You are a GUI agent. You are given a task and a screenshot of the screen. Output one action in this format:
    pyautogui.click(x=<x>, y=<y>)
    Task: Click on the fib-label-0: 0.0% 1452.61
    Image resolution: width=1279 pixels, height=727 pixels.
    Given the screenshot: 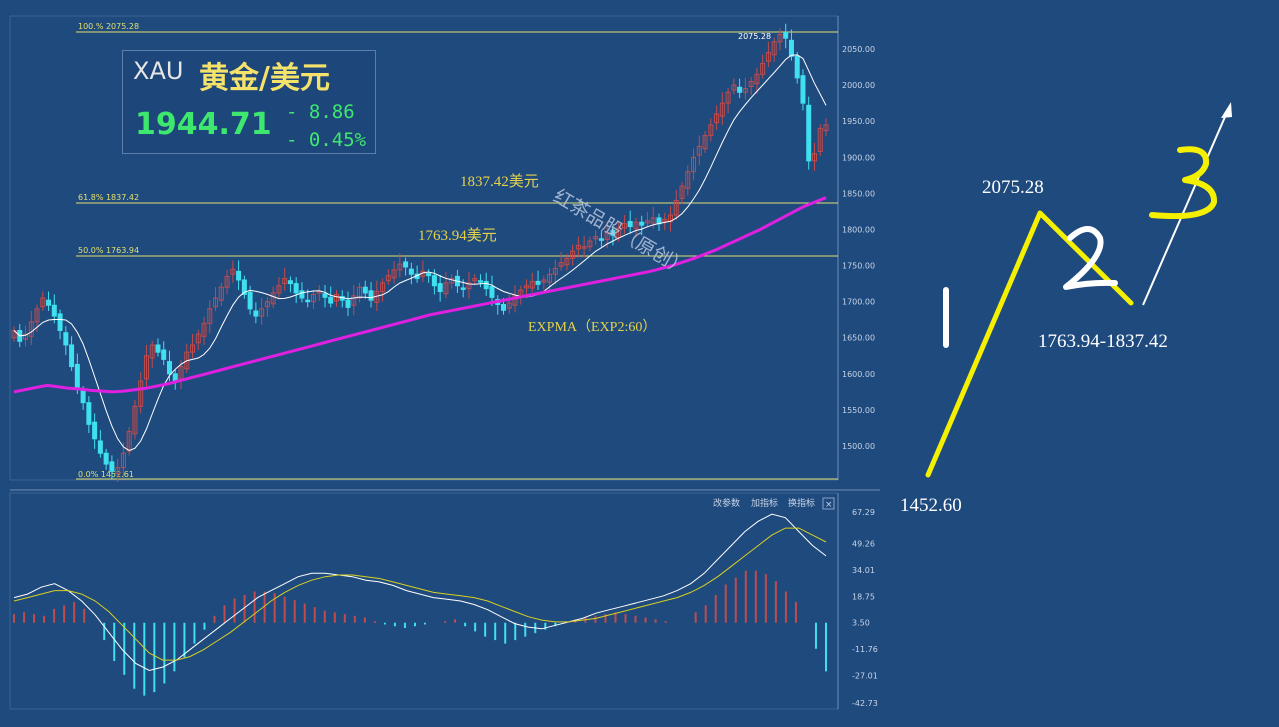 What is the action you would take?
    pyautogui.click(x=106, y=474)
    